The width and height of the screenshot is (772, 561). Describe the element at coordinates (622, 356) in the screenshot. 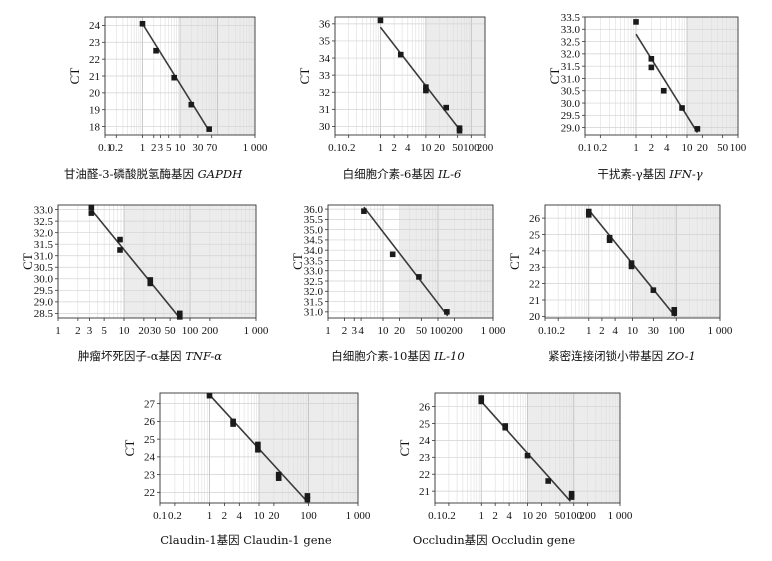

I see `chart-caption: 紧密连接闭锁小带基因 ZO-1` at that location.